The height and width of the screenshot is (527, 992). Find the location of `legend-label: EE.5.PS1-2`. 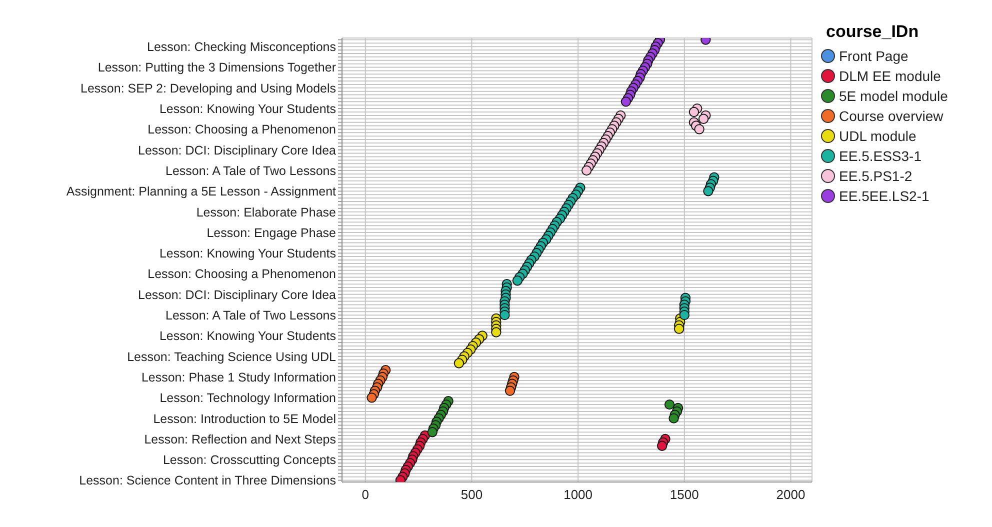

legend-label: EE.5.PS1-2 is located at coordinates (875, 176).